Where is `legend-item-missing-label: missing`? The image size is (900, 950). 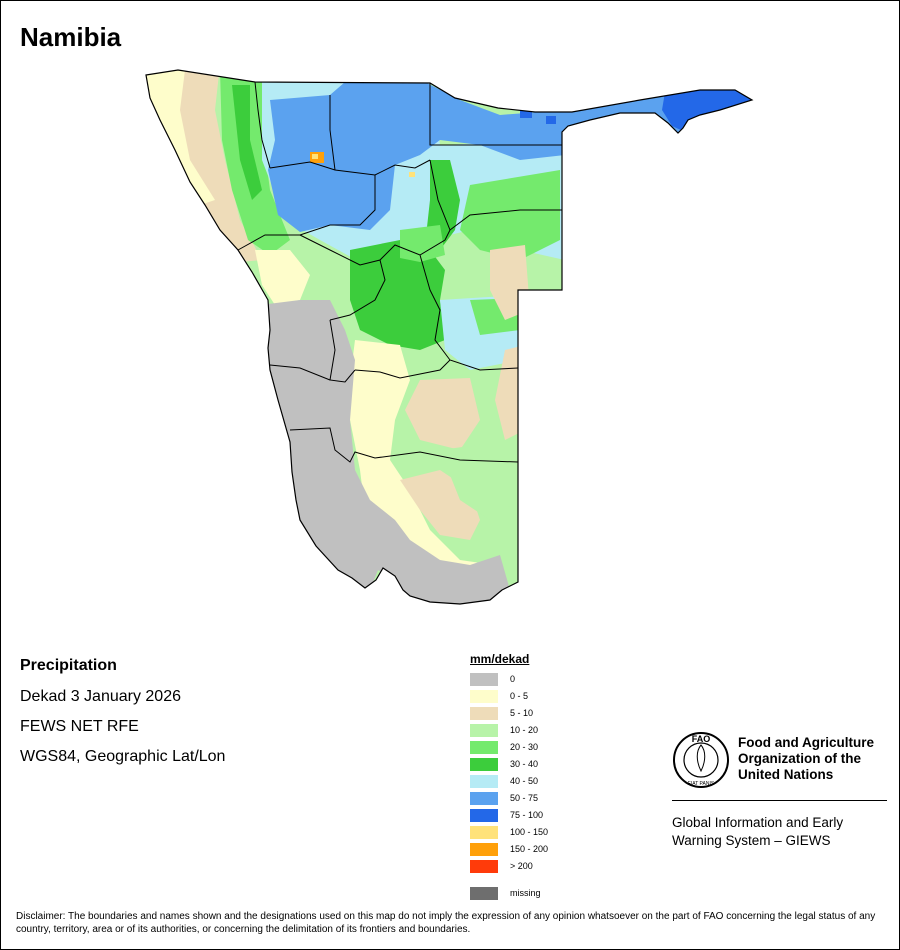 legend-item-missing-label: missing is located at coordinates (525, 893).